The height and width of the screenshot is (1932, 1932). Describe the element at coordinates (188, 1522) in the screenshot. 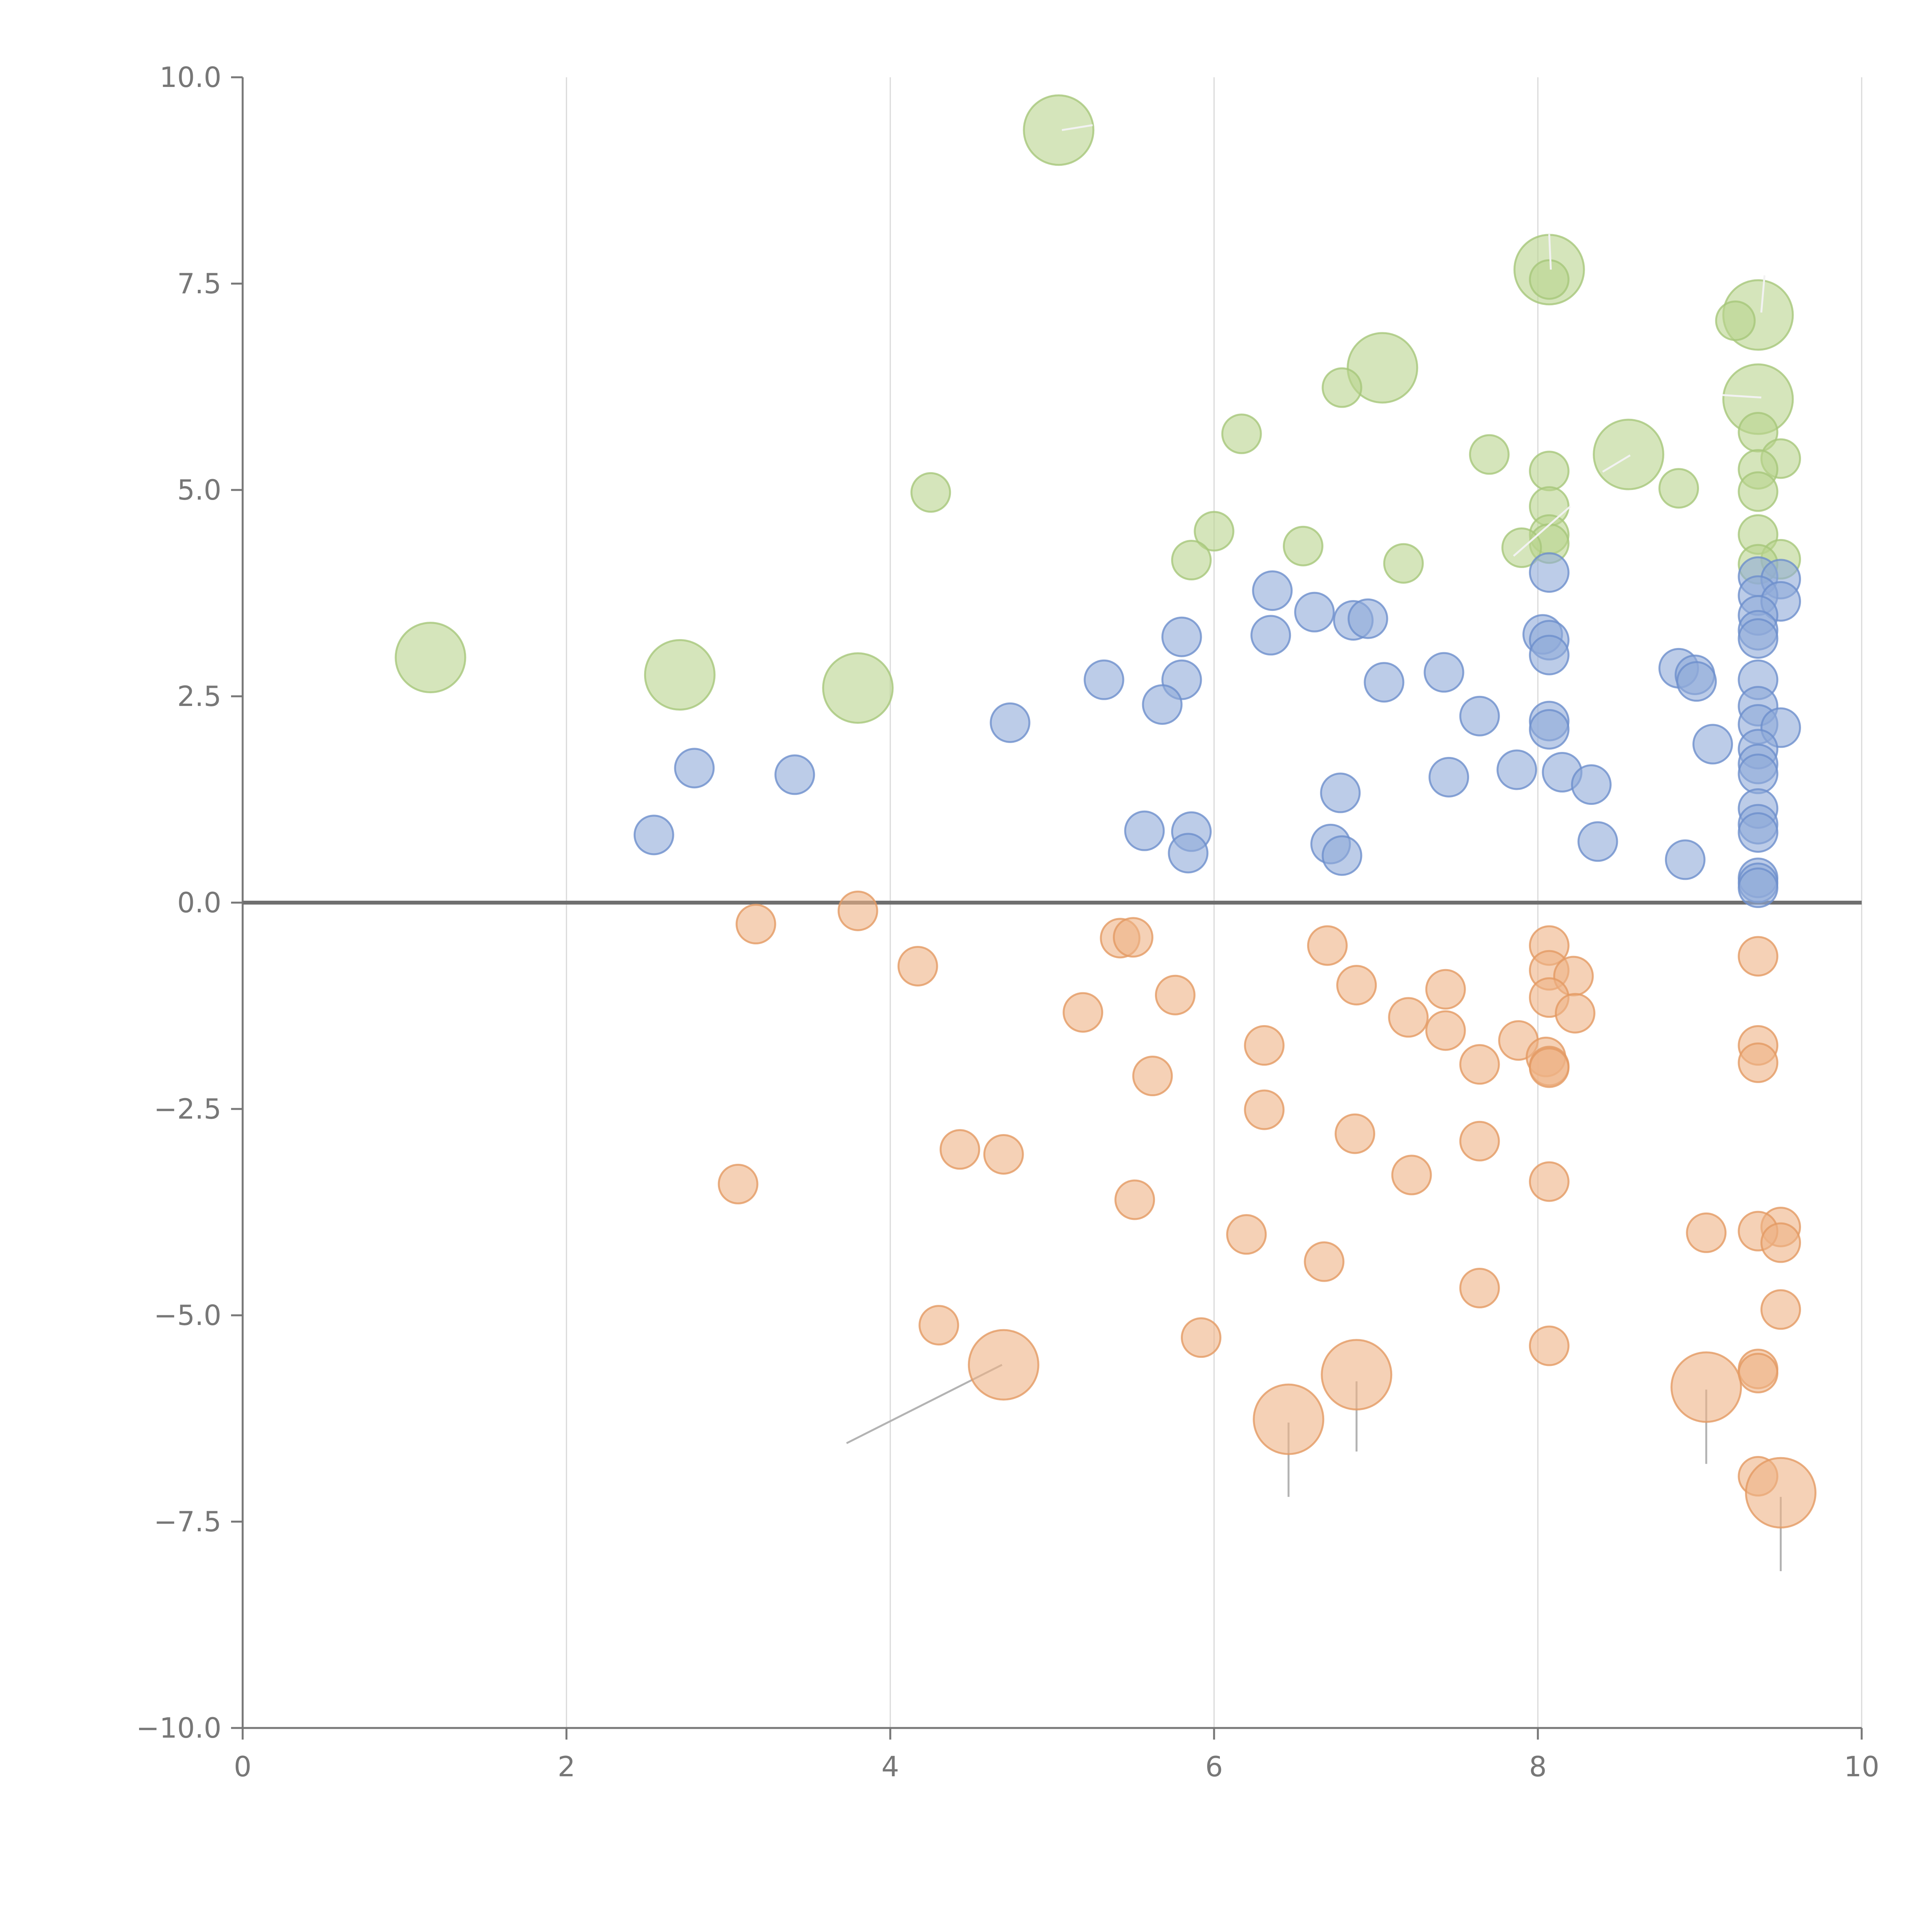

I see `y-tick-label: −7.5` at that location.